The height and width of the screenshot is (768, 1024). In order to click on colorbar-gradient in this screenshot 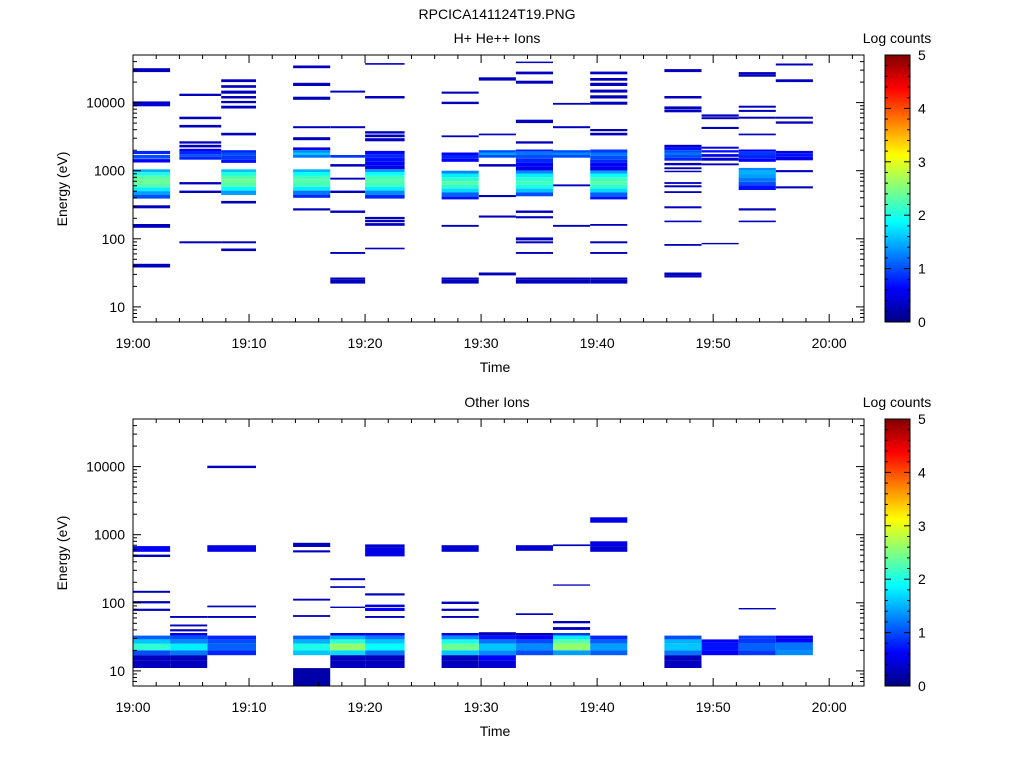, I will do `click(897, 188)`.